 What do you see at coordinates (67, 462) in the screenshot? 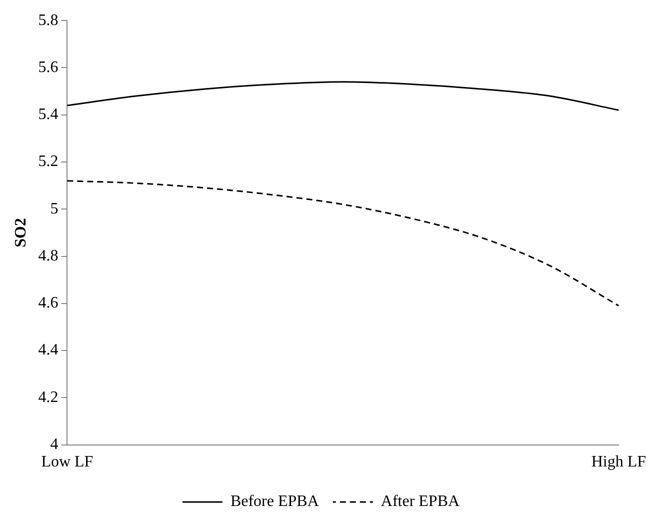
I see `x-tick-label: Low LF` at bounding box center [67, 462].